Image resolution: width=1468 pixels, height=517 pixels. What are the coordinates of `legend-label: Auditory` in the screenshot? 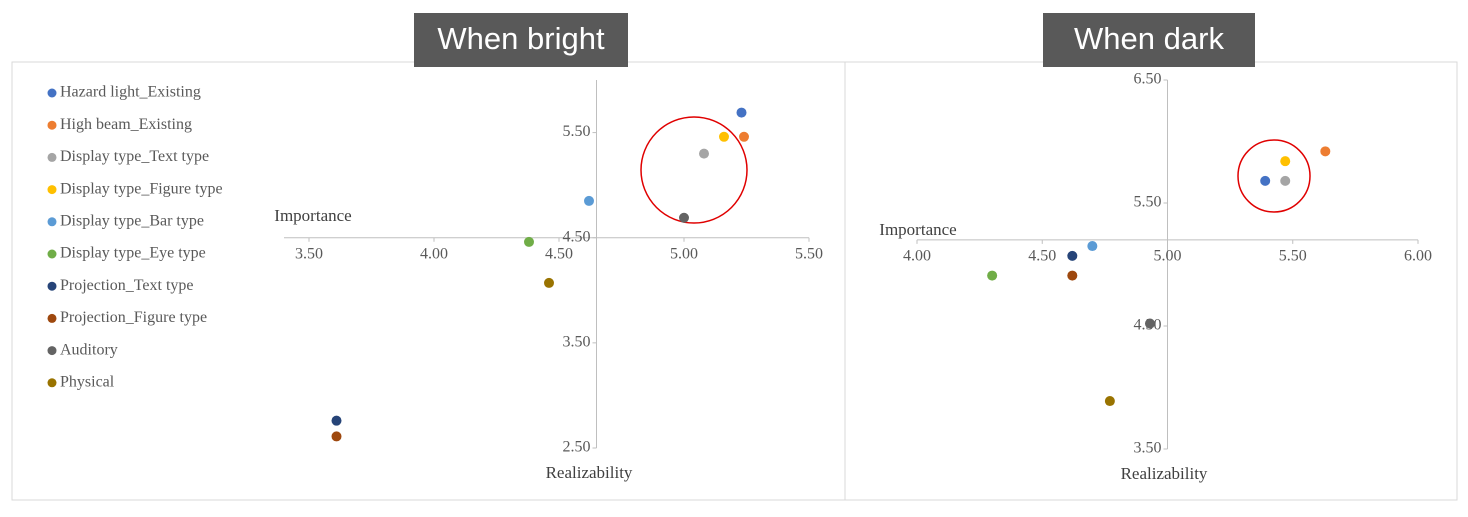 It's located at (89, 349).